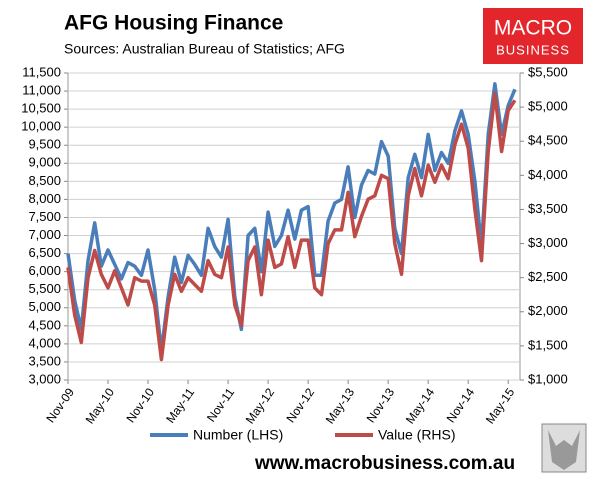  Describe the element at coordinates (44, 216) in the screenshot. I see `y-tick-label: 7,500` at that location.